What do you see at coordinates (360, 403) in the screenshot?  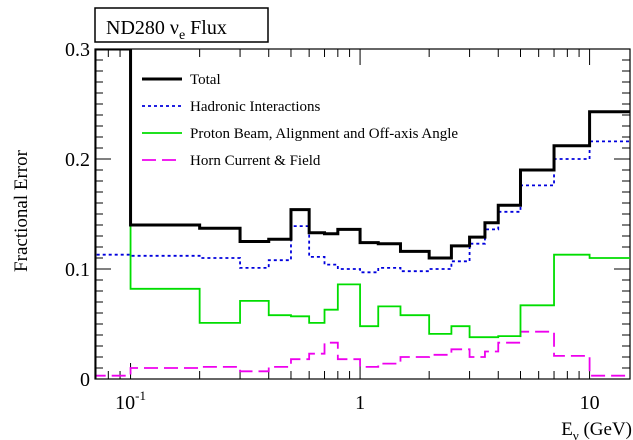 I see `x-tick-label: 1` at bounding box center [360, 403].